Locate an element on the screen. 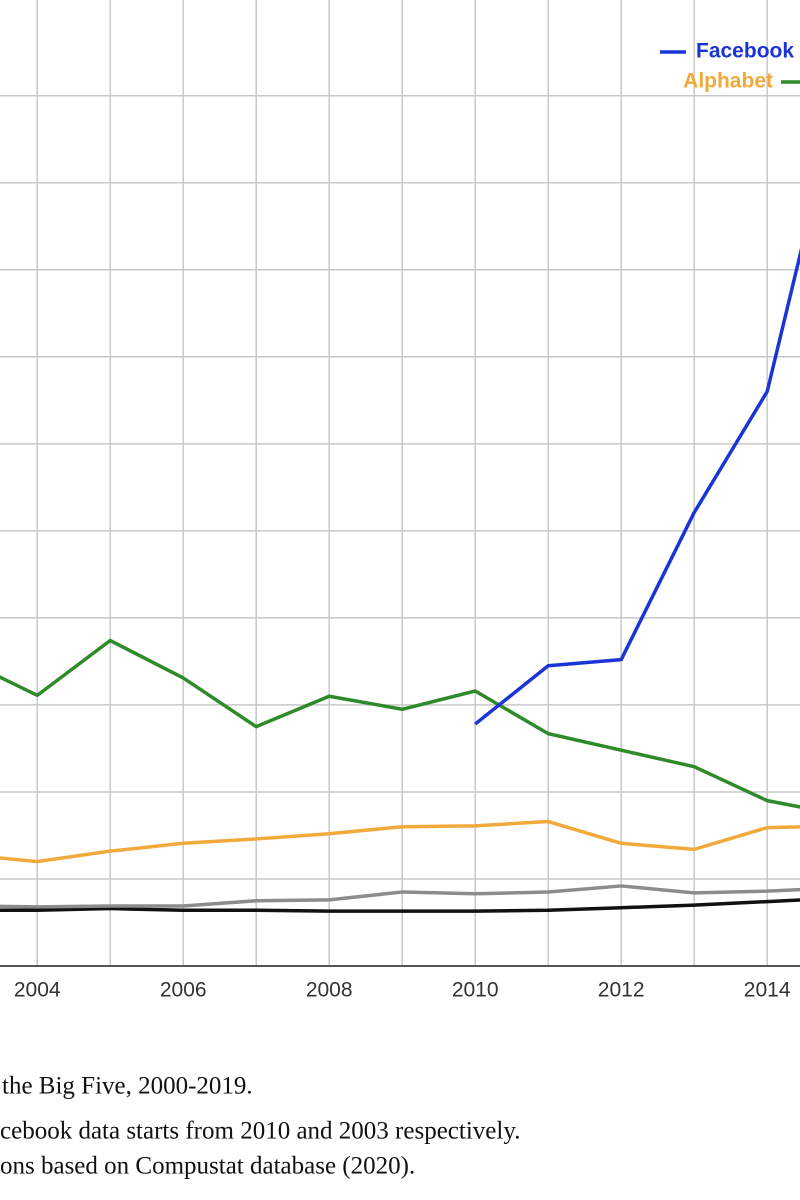 The height and width of the screenshot is (1200, 800). x-tick-label: 2004 is located at coordinates (37, 990).